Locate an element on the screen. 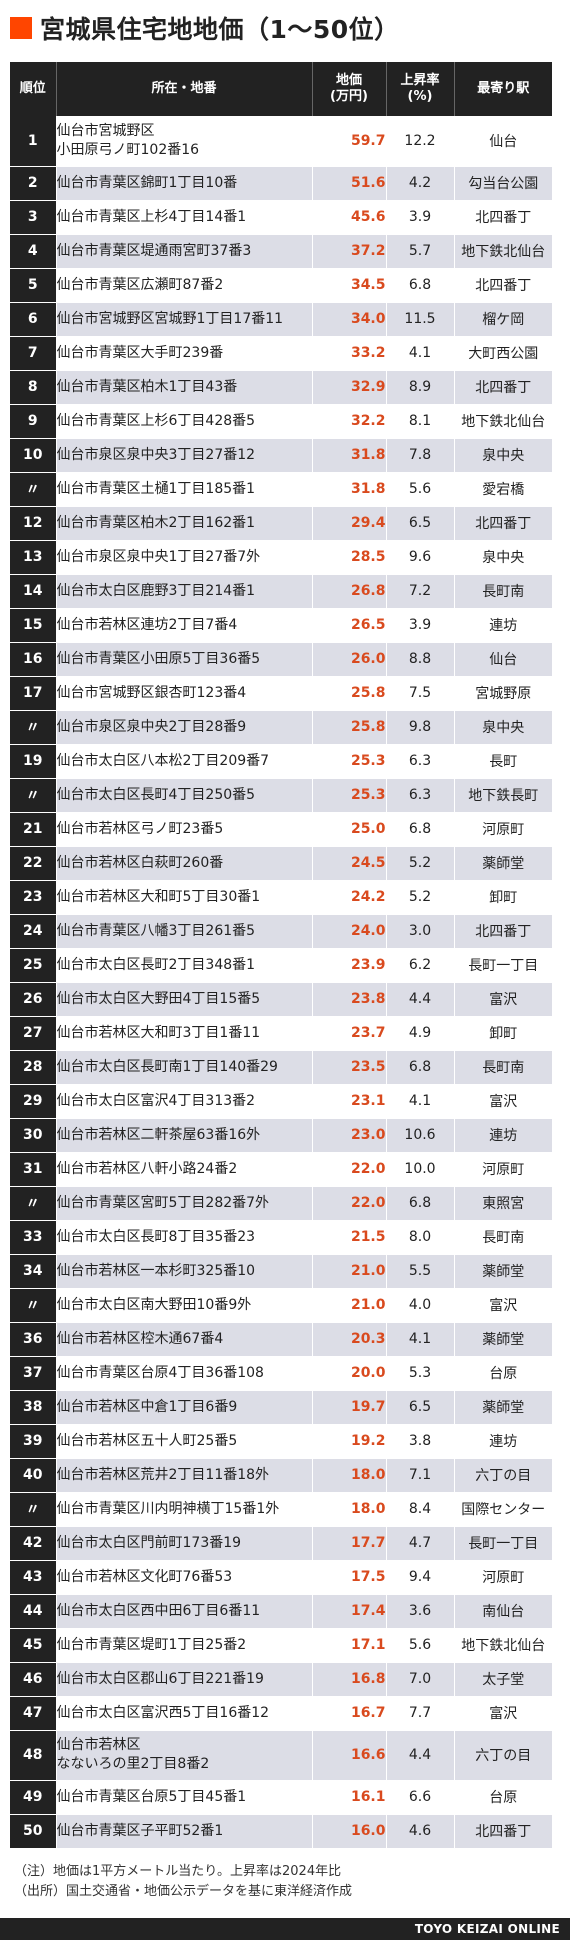 The image size is (570, 1940). price-cell: 34.5 is located at coordinates (349, 285).